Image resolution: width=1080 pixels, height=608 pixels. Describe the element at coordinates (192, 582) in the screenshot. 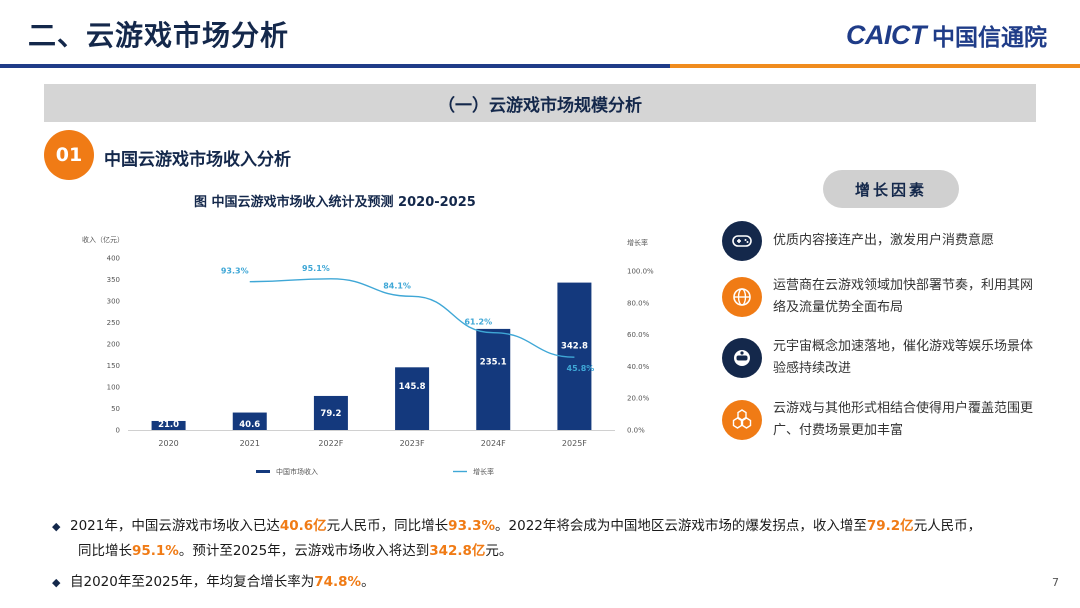

I see `bullet-text: 自2020年至2025年，年均复合增长率为` at that location.